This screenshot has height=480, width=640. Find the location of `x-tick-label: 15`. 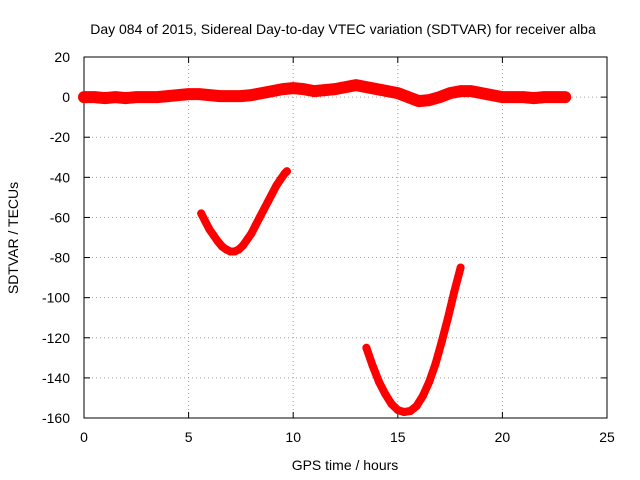

x-tick-label: 15 is located at coordinates (398, 437).